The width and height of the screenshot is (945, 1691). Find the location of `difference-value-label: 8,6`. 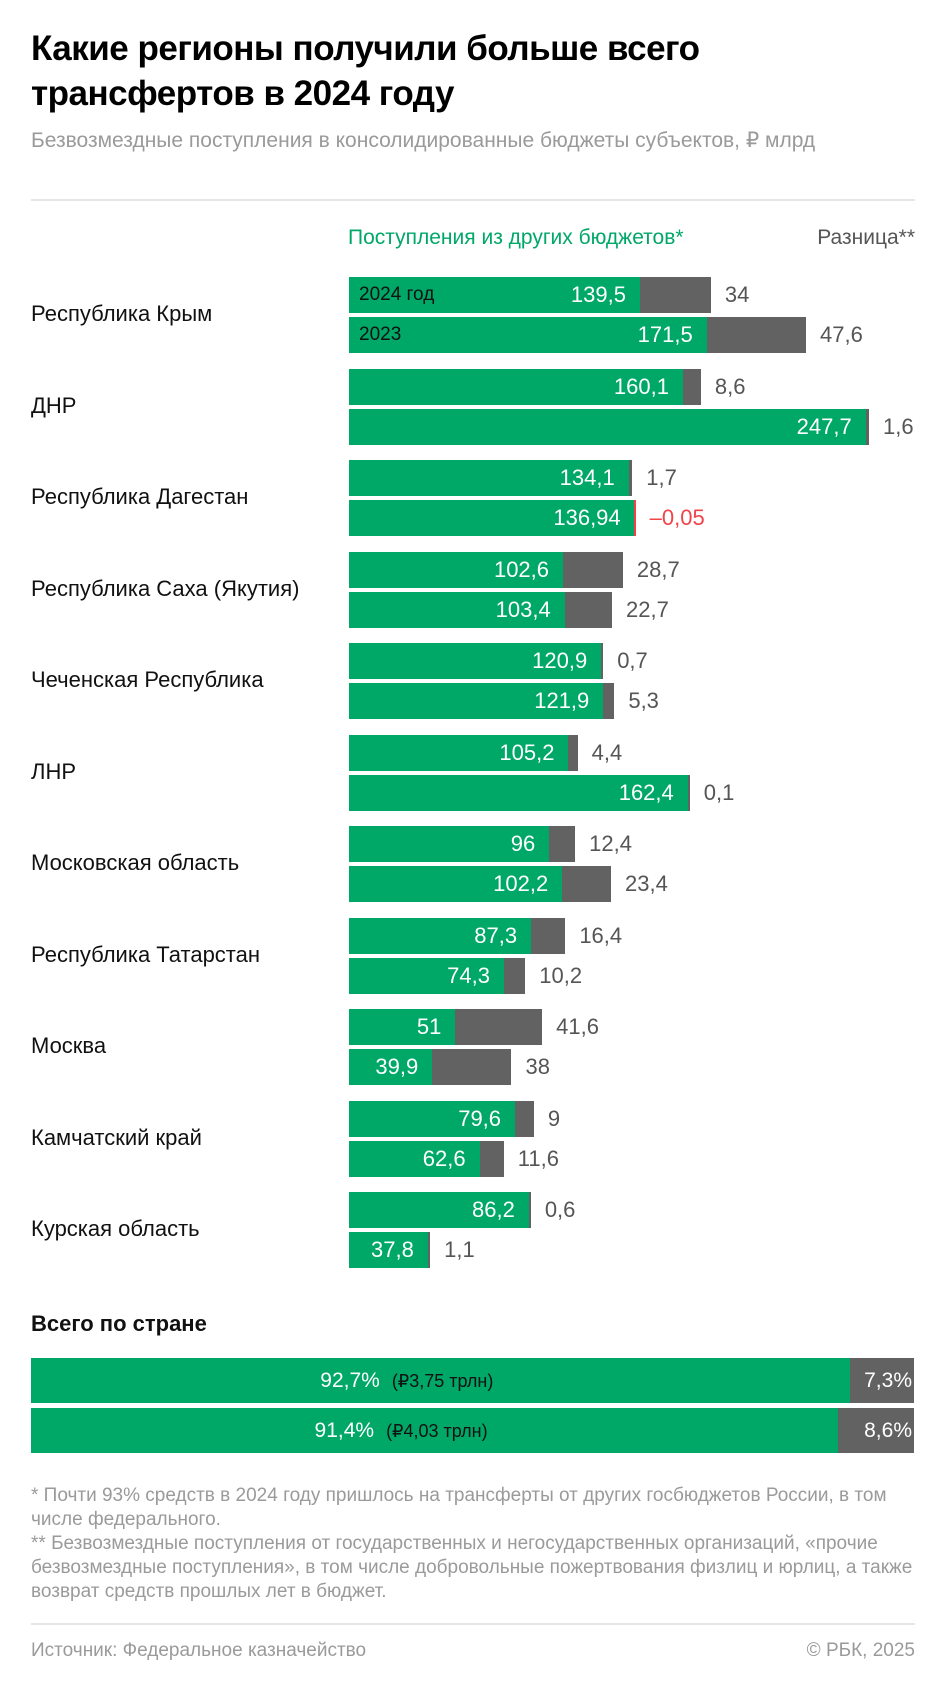

difference-value-label: 8,6 is located at coordinates (730, 386).